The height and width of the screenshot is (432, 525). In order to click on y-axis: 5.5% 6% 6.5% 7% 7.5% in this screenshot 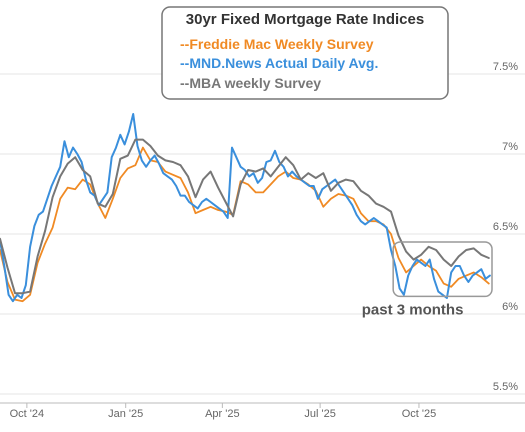, I will do `click(505, 227)`.